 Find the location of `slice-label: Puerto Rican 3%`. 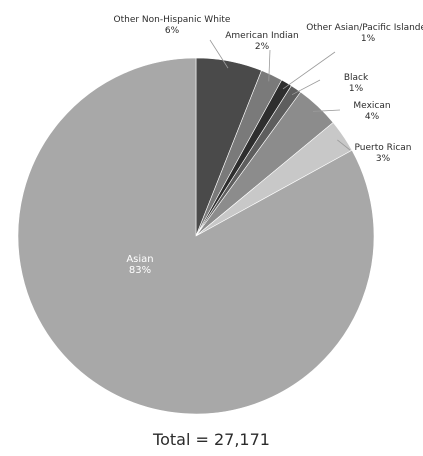

slice-label: Puerto Rican 3% is located at coordinates (382, 153).